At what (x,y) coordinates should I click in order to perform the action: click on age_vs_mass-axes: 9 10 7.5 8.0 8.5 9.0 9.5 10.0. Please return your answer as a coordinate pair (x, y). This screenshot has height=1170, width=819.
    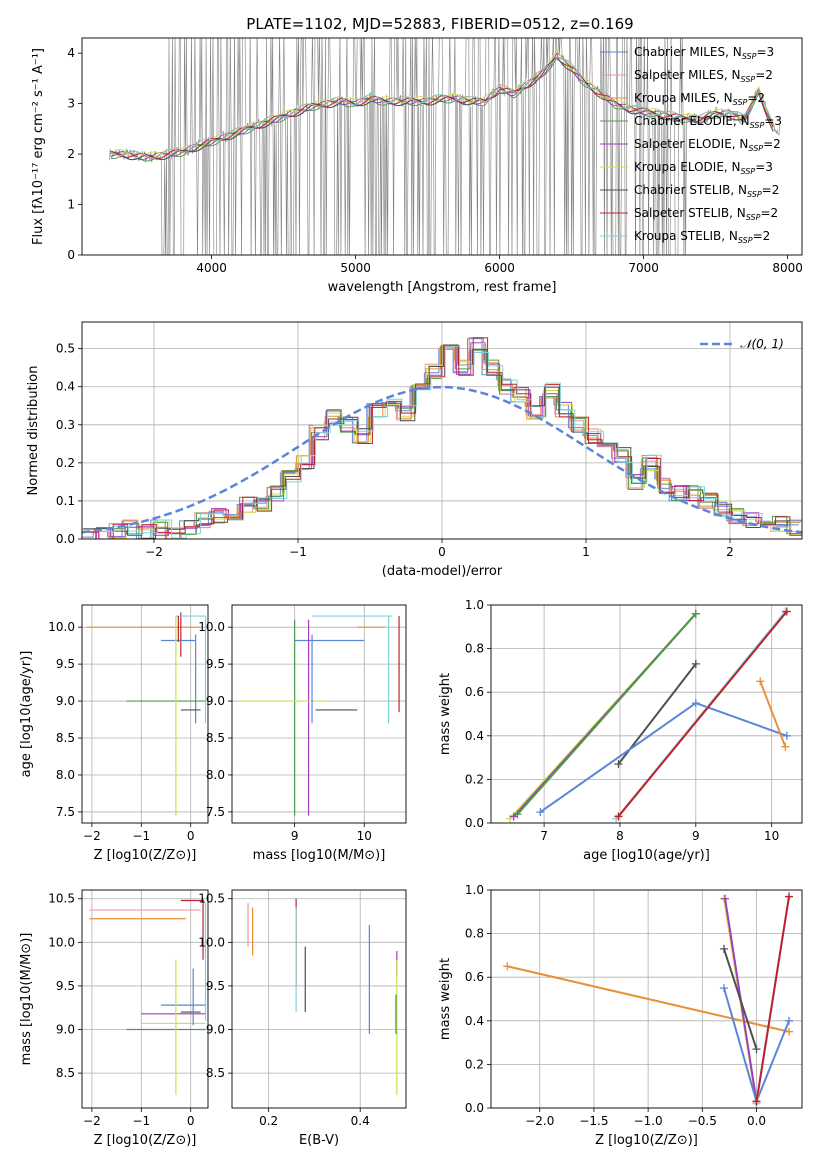
    Looking at the image, I should click on (302, 724).